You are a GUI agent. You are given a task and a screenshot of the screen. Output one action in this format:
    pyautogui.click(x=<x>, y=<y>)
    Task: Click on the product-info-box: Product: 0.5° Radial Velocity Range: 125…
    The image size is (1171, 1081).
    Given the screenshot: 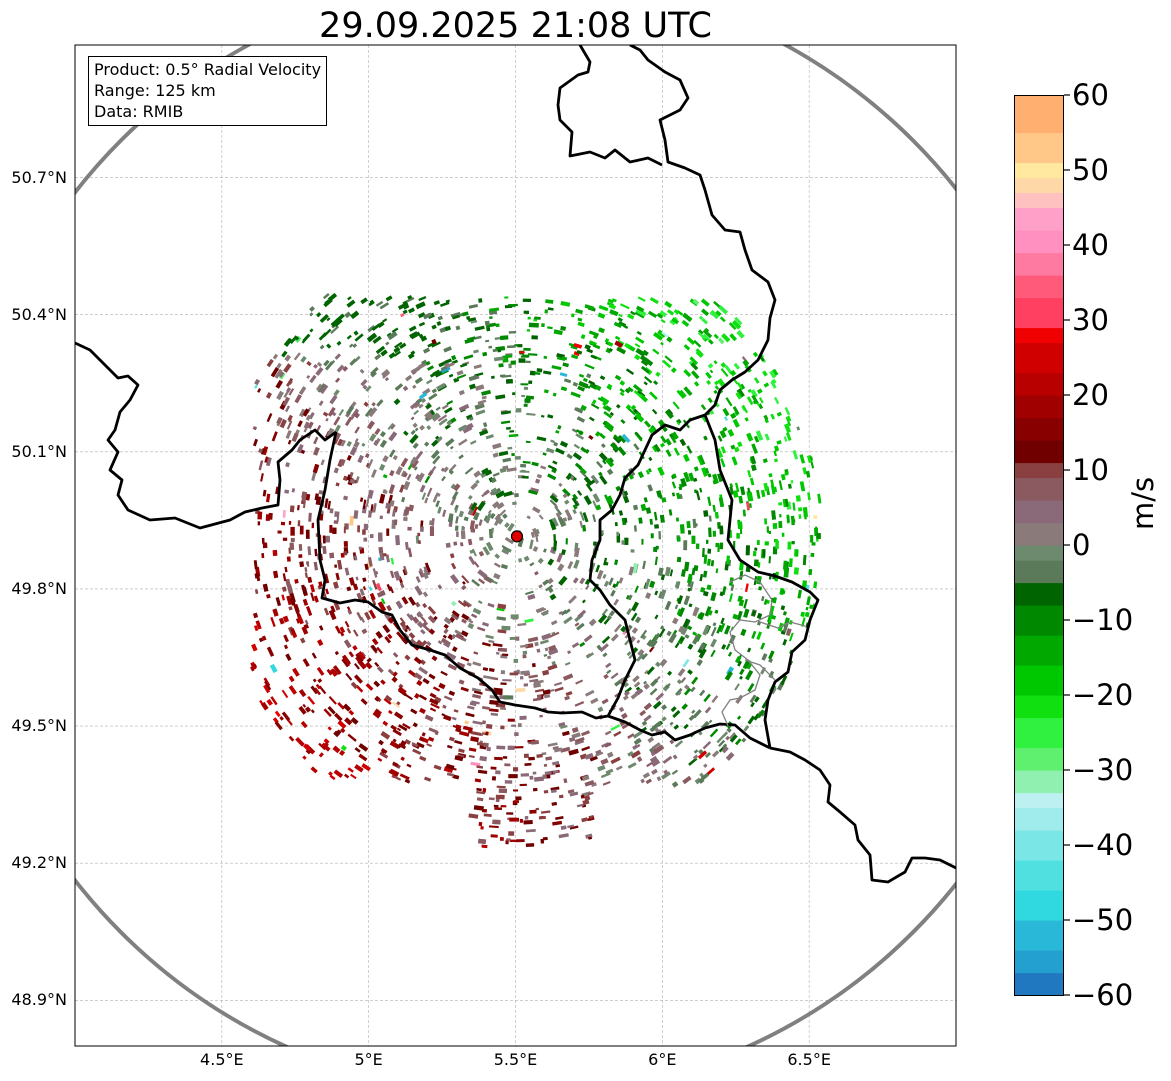 What is the action you would take?
    pyautogui.click(x=208, y=91)
    